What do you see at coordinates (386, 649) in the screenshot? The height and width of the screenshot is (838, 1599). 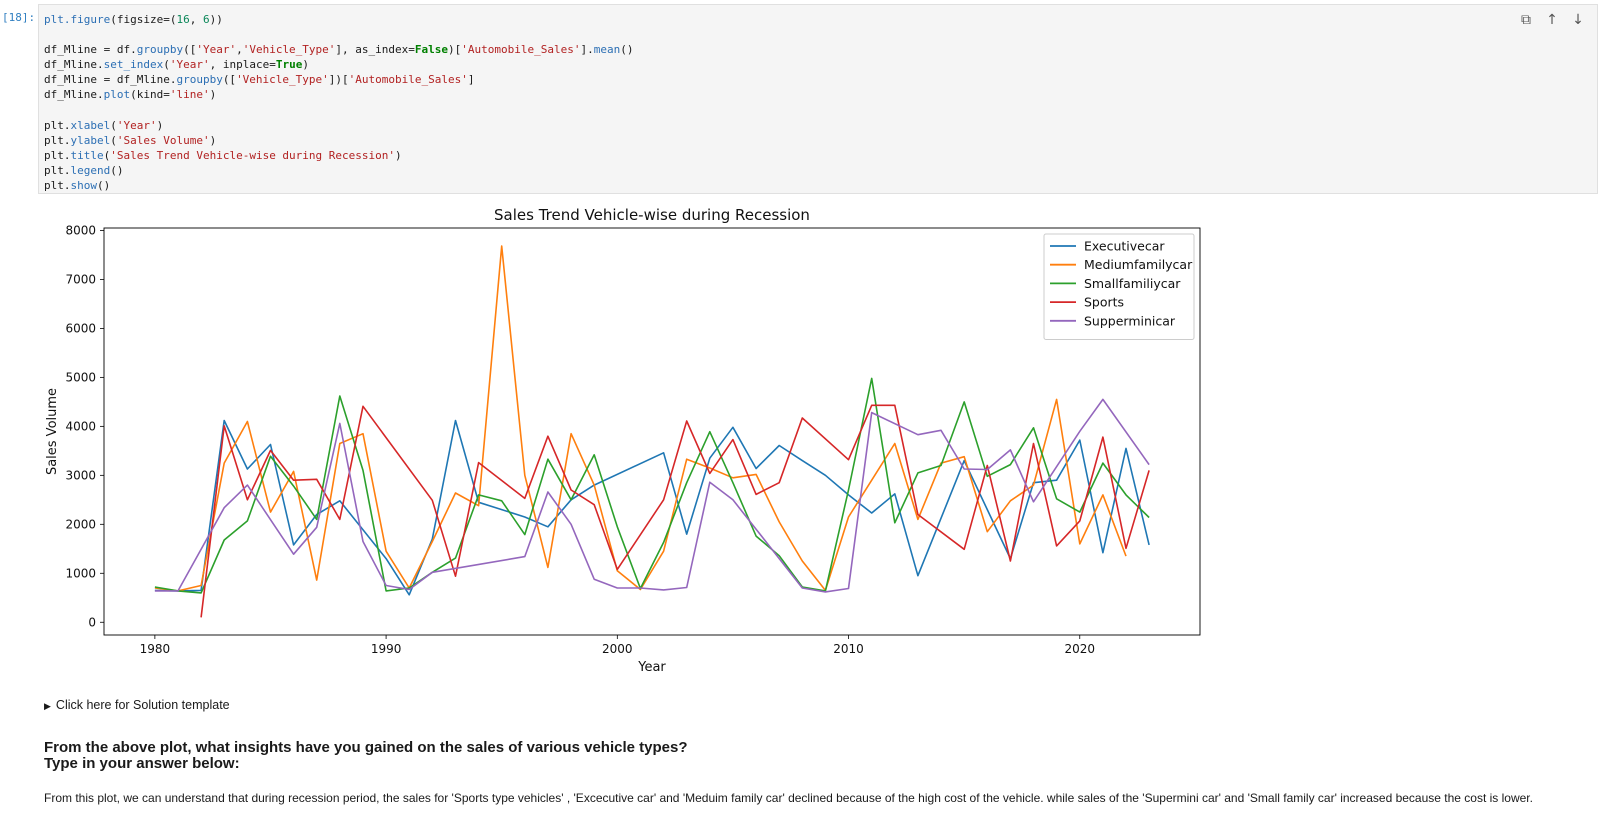 I see `x-tick-label: 1990` at bounding box center [386, 649].